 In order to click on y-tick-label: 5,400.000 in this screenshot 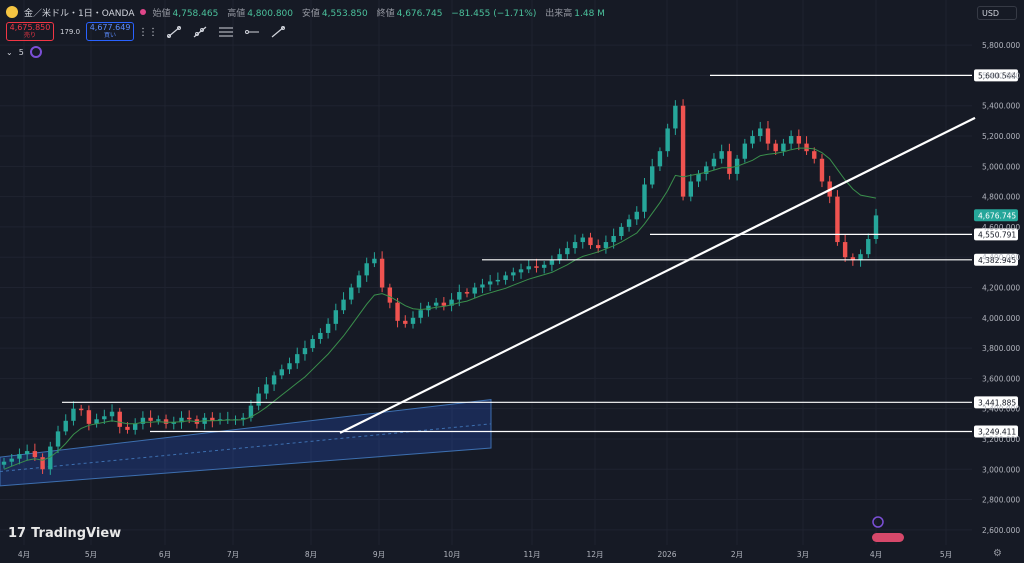, I will do `click(1001, 106)`.